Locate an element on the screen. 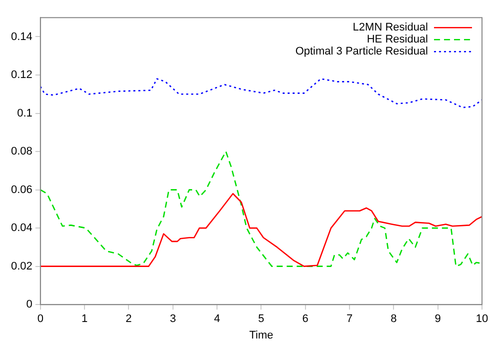 The height and width of the screenshot is (350, 500). legend-label: HE Residual is located at coordinates (397, 40).